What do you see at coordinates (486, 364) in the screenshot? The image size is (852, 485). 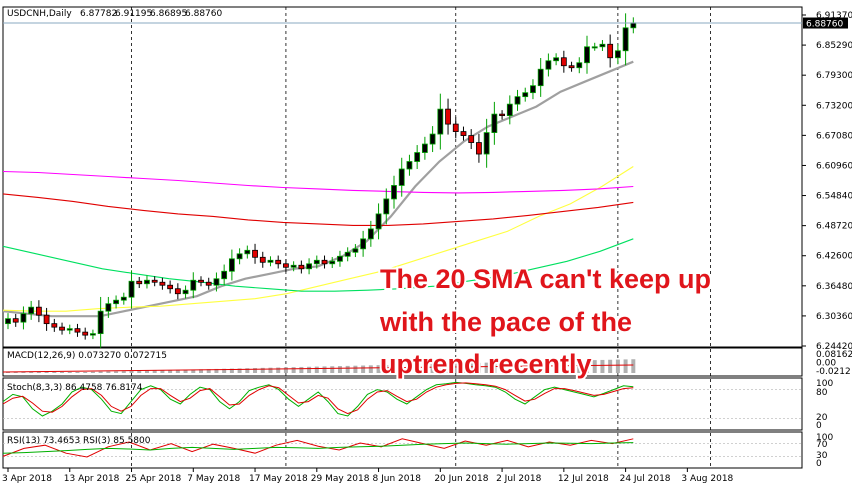 I see `annotation-line-3: uptrend recently` at bounding box center [486, 364].